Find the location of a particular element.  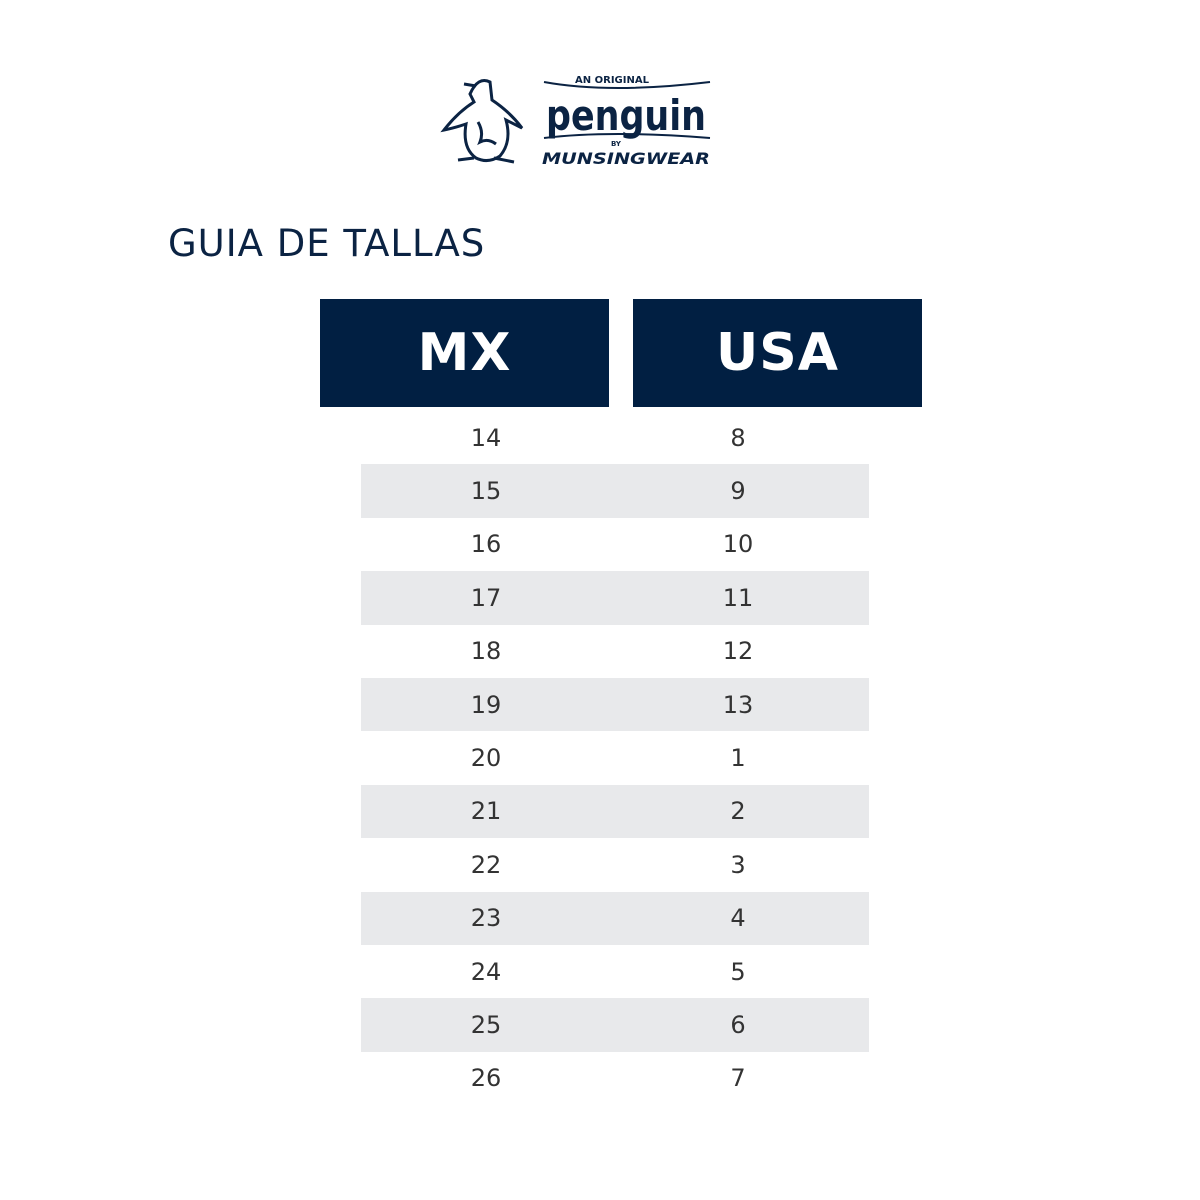

table-row: 14 8 is located at coordinates (615, 437).